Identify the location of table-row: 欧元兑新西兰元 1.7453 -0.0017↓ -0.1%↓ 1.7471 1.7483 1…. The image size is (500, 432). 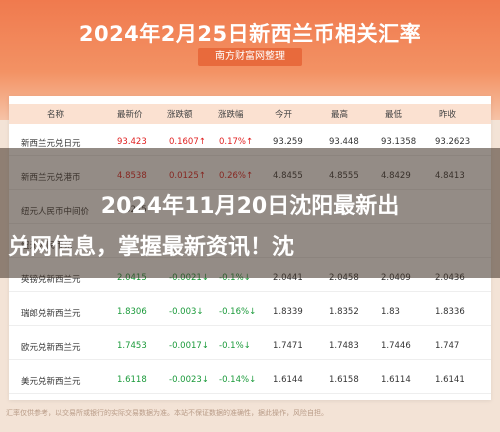
(250, 345).